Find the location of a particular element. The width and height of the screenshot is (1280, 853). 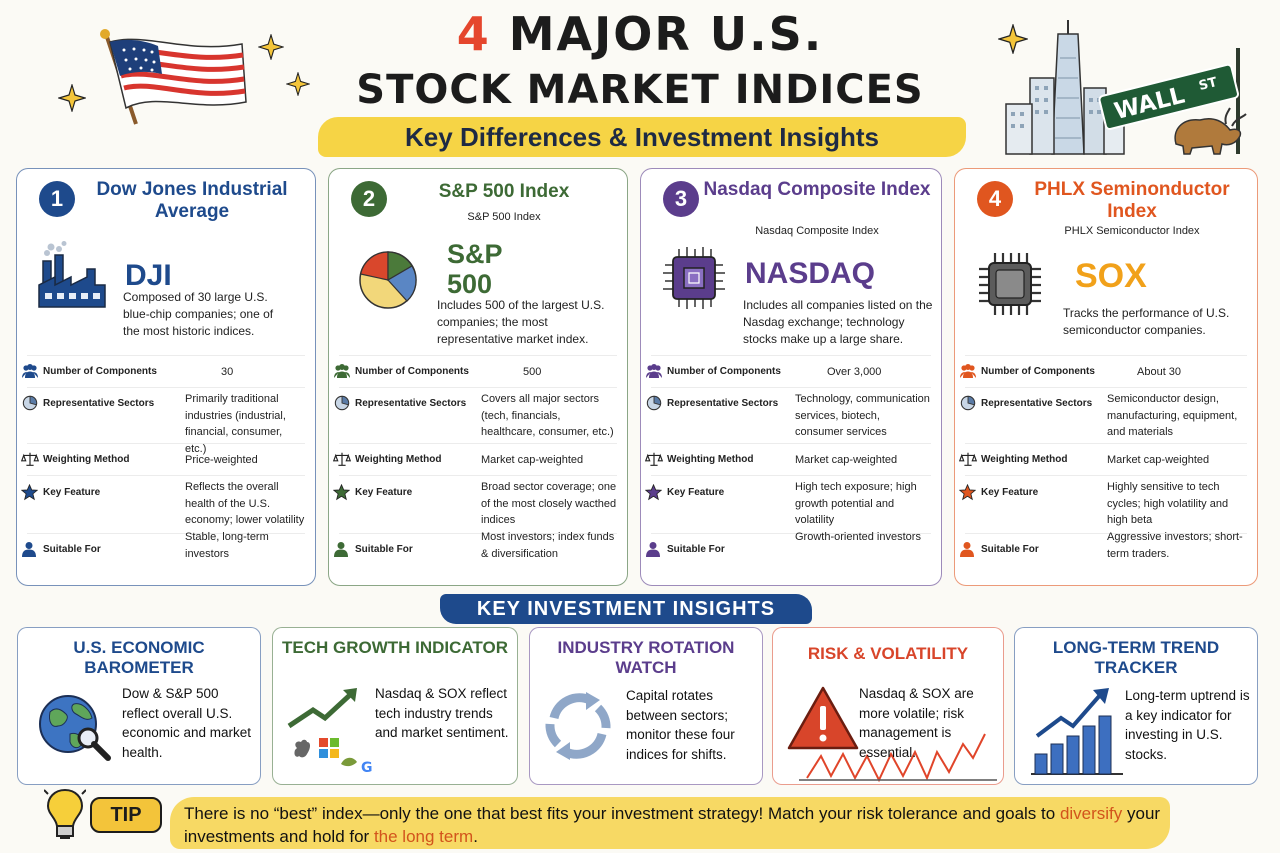

page-subtitle: Key Differences & Investment Insights is located at coordinates (642, 137).